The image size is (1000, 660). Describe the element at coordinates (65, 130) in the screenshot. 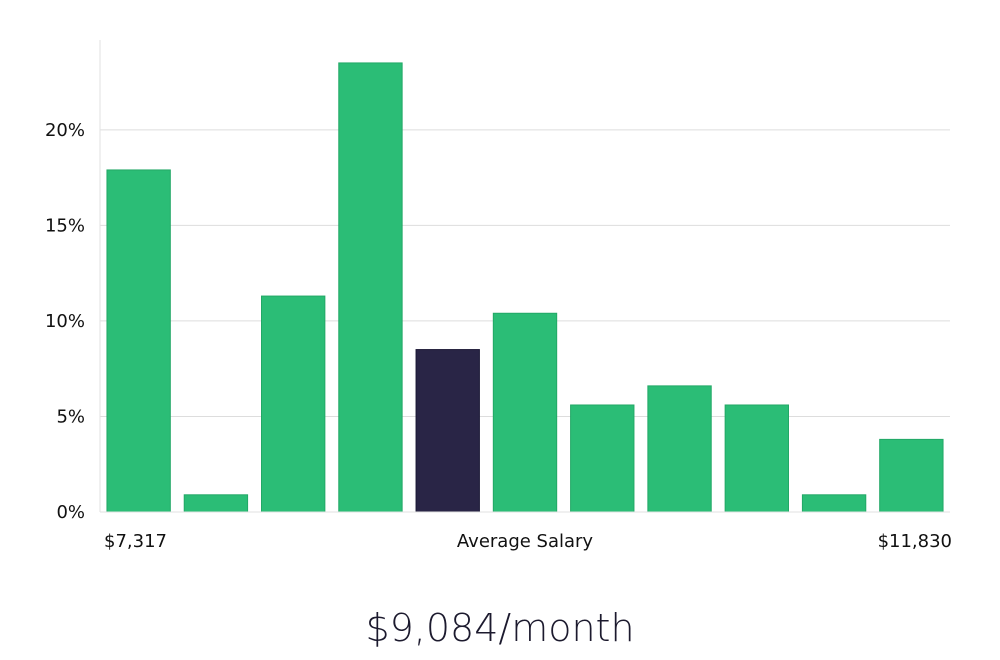

I see `y-tick-label: 20%` at that location.